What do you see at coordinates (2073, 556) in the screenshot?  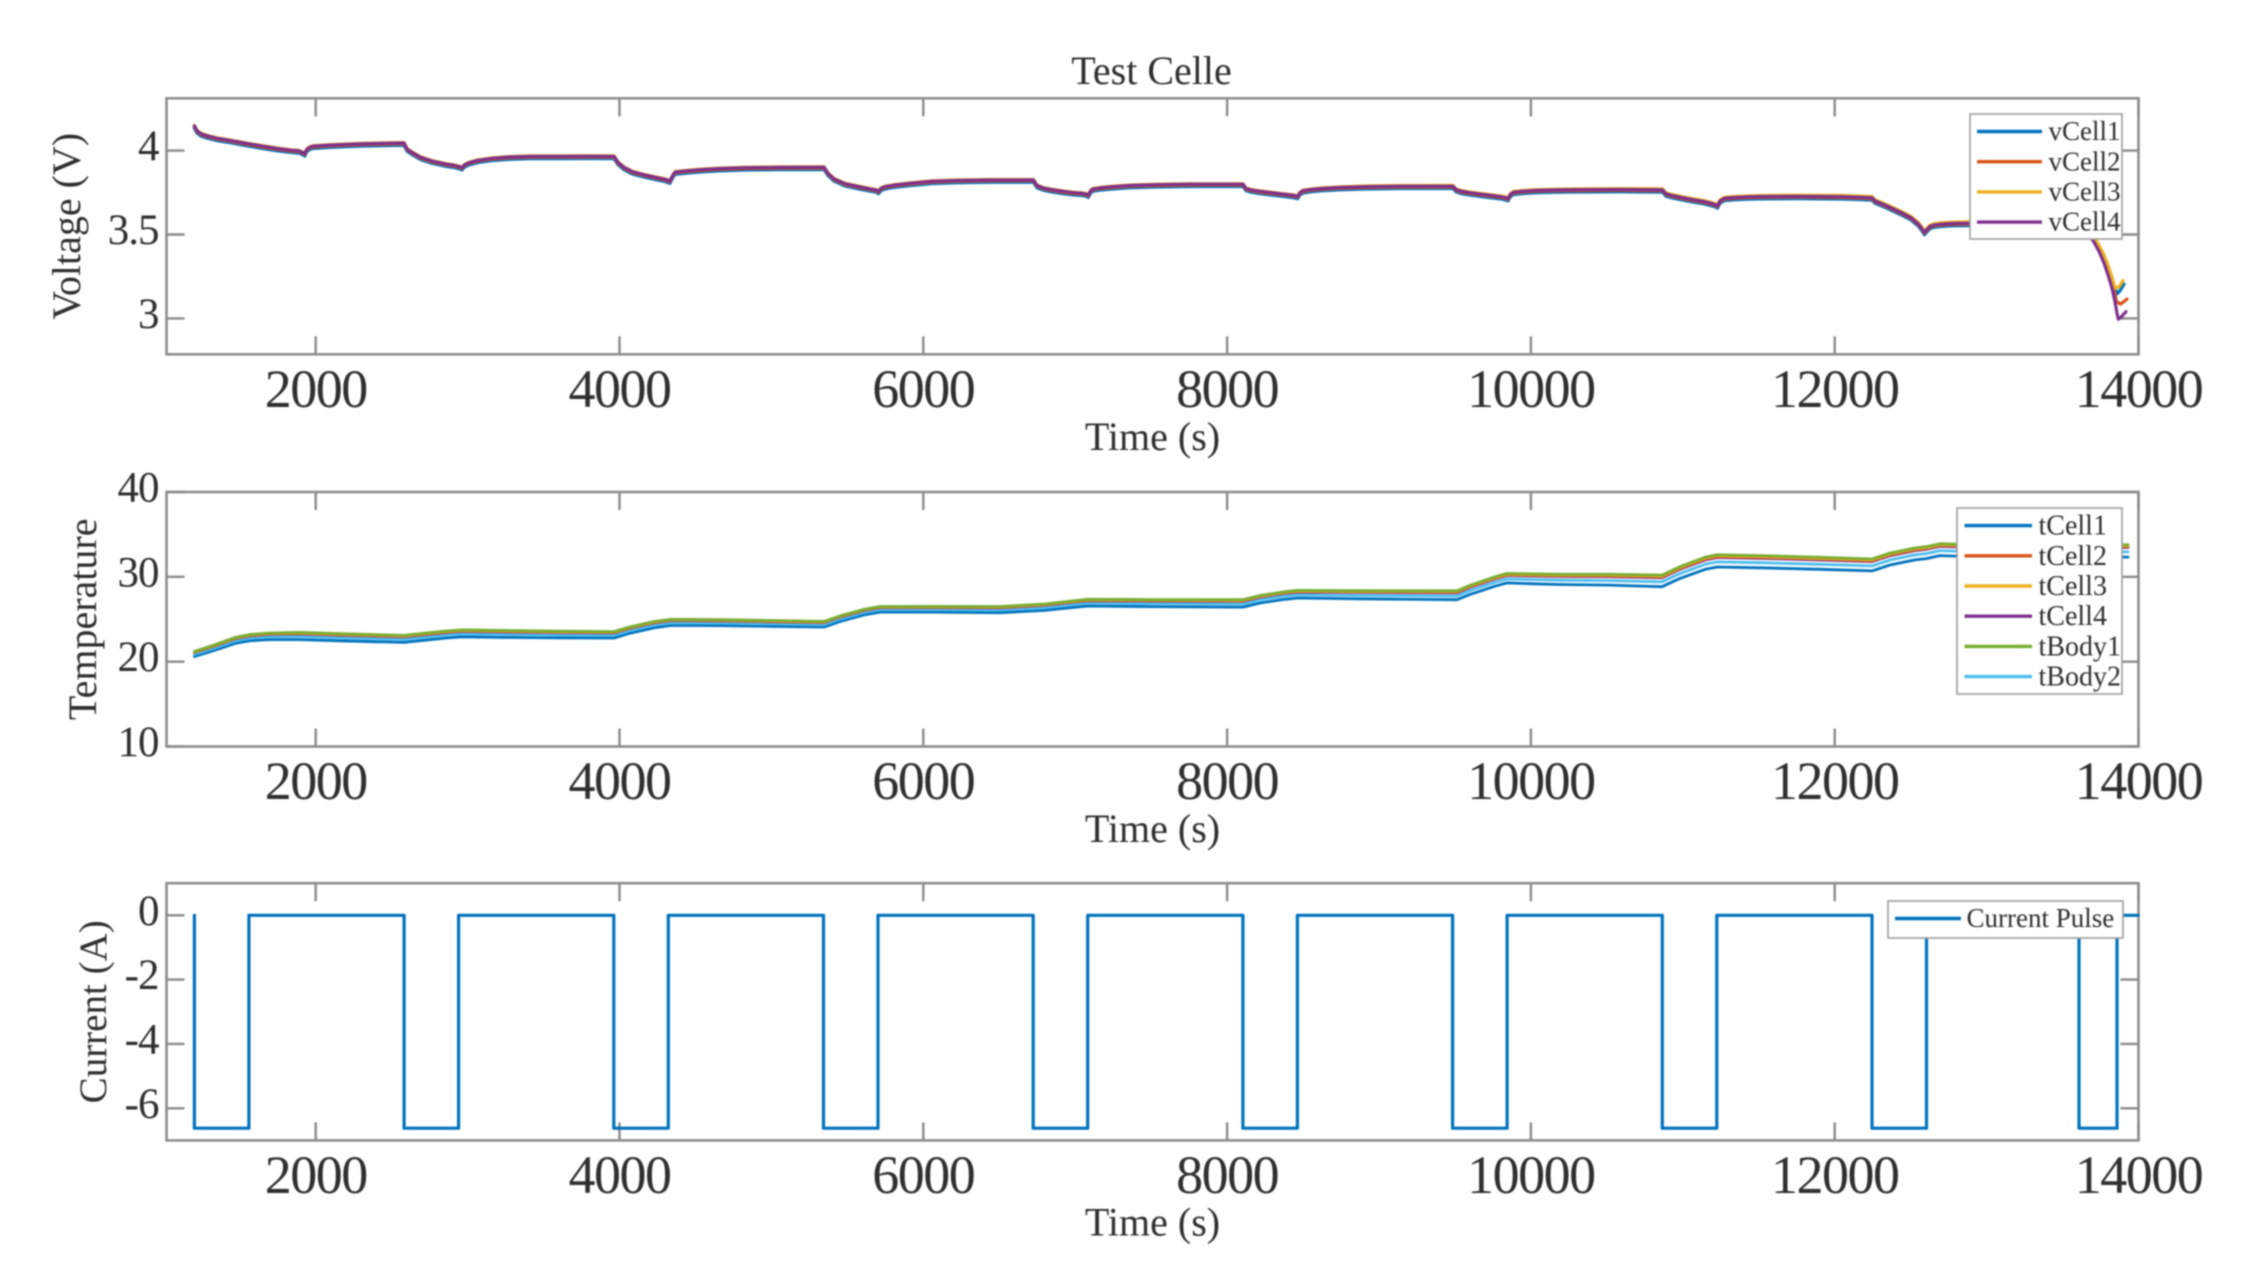 I see `svg-text: tCell2` at bounding box center [2073, 556].